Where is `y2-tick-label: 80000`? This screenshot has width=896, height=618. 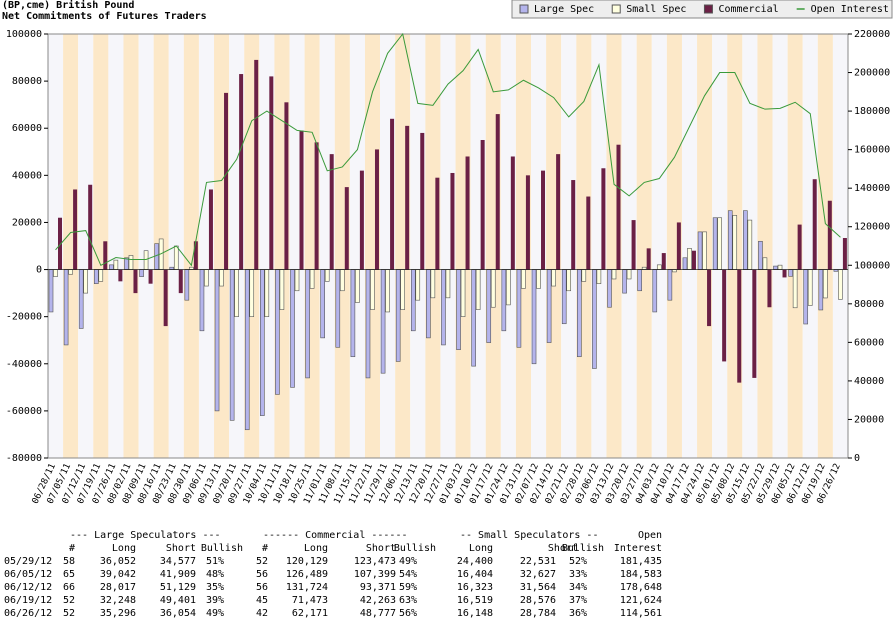 y2-tick-label: 80000 is located at coordinates (869, 304).